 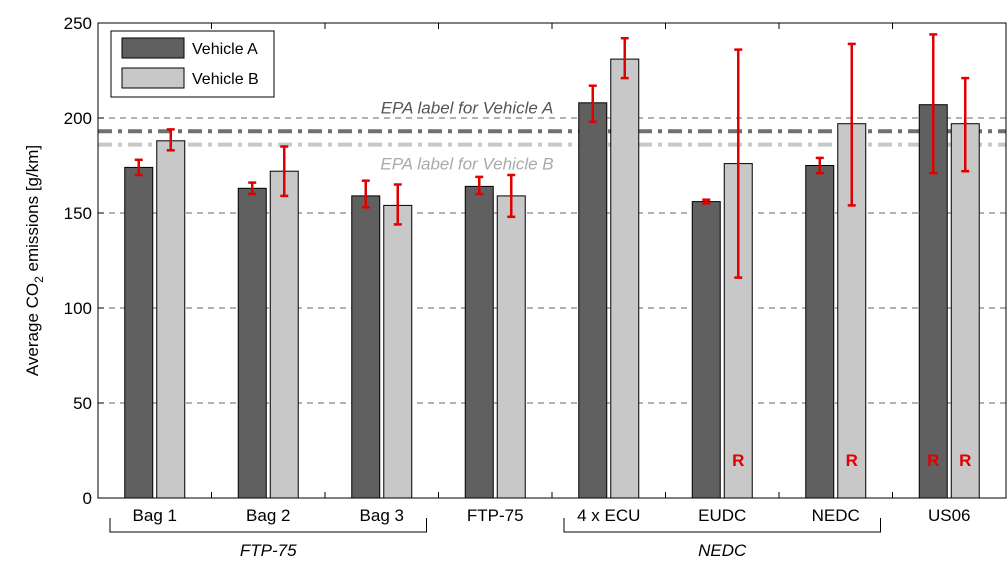 What do you see at coordinates (39, 279) in the screenshot?
I see `y-axis-label-sub: 2` at bounding box center [39, 279].